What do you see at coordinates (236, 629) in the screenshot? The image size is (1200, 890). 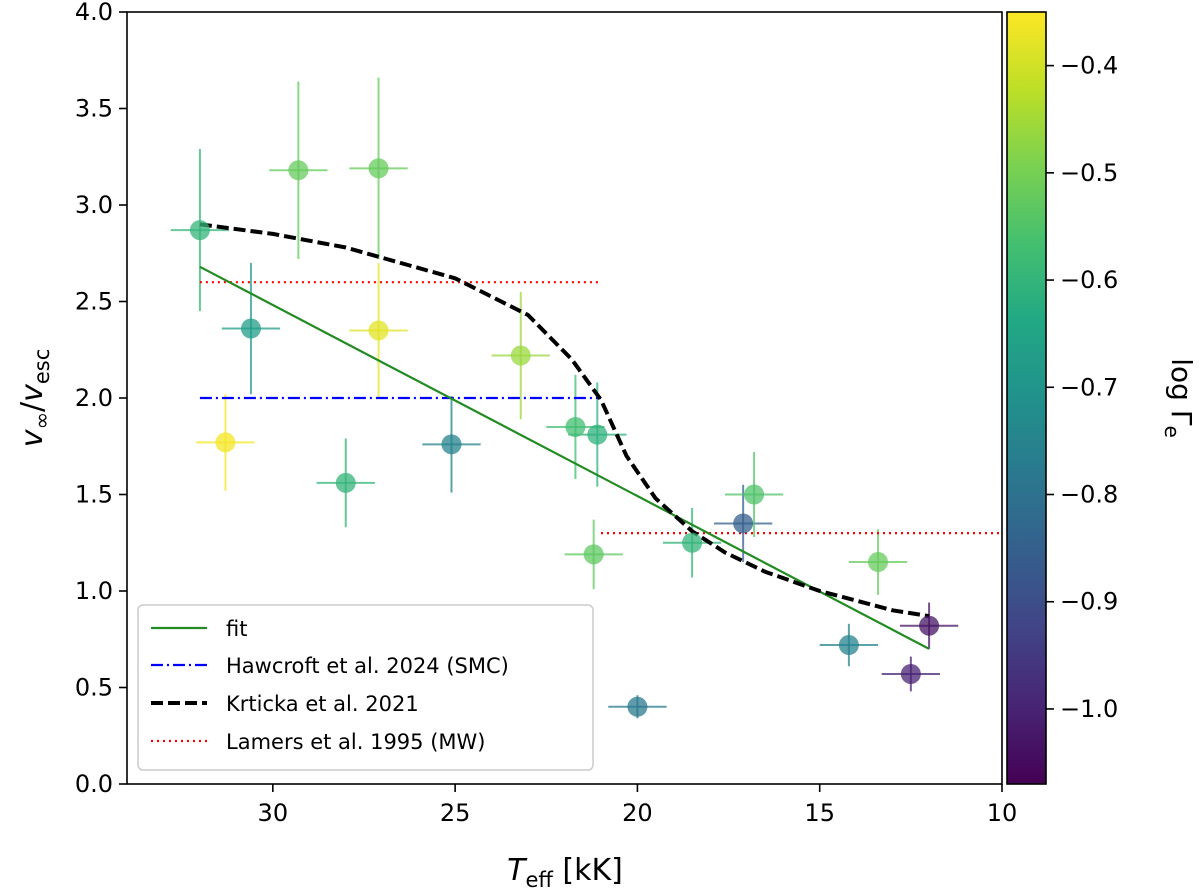 I see `legend-fit-label: fit` at bounding box center [236, 629].